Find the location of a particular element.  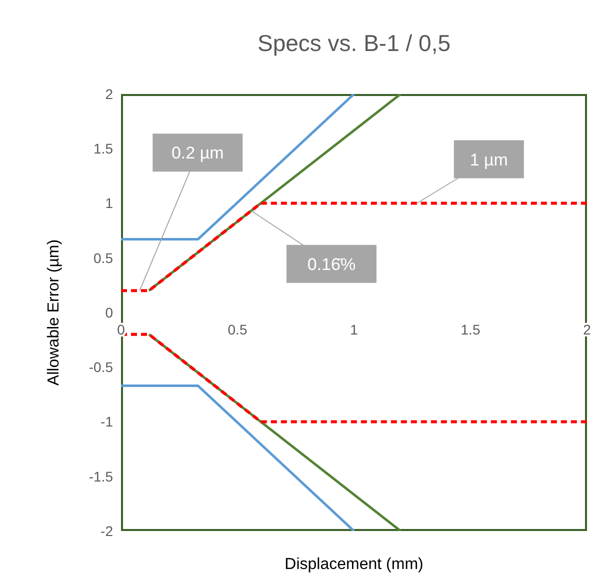

annotation: 0.16̄% is located at coordinates (331, 264).